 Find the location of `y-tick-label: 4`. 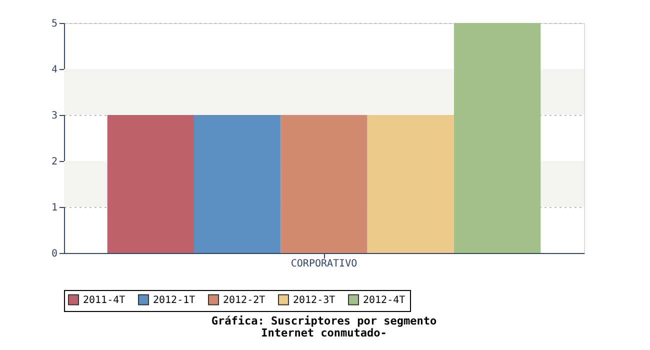

y-tick-label: 4 is located at coordinates (54, 70).